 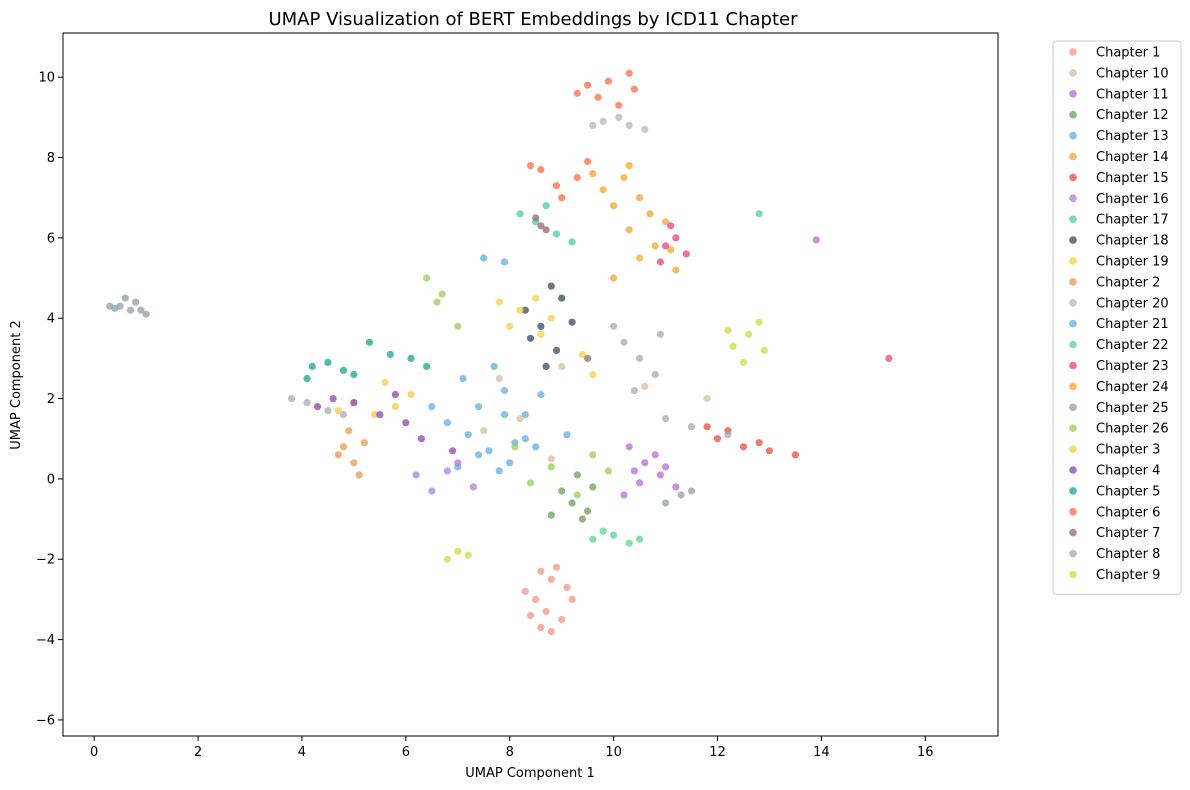 I want to click on legend-label: Chapter 10, so click(x=1132, y=73).